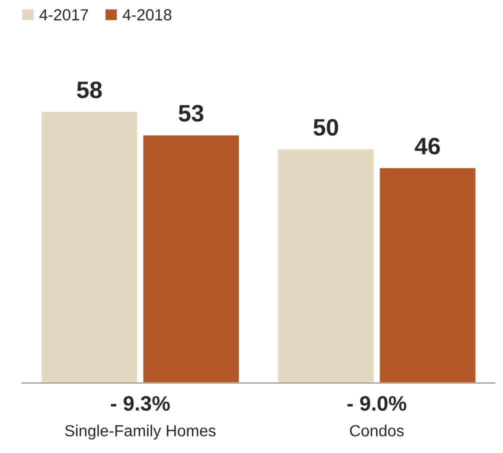  I want to click on data-label: 46, so click(427, 146).